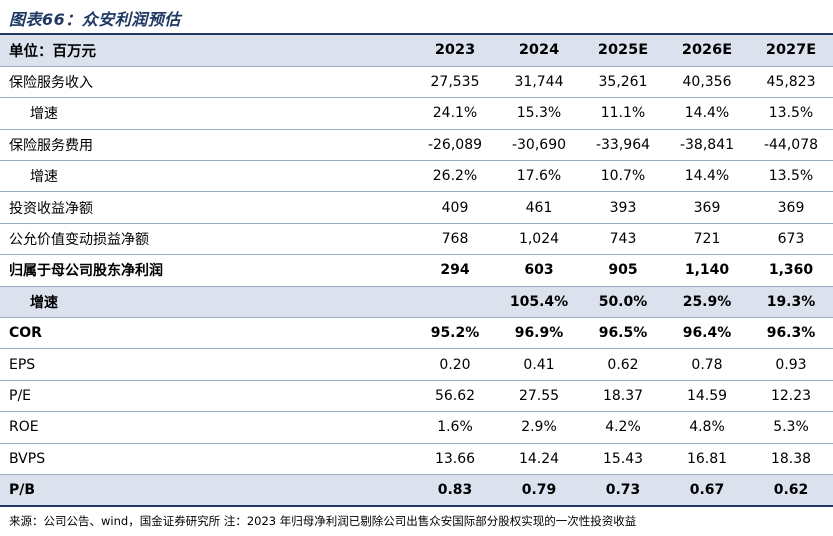 Image resolution: width=833 pixels, height=536 pixels. I want to click on table-cell: 17.6%, so click(539, 176).